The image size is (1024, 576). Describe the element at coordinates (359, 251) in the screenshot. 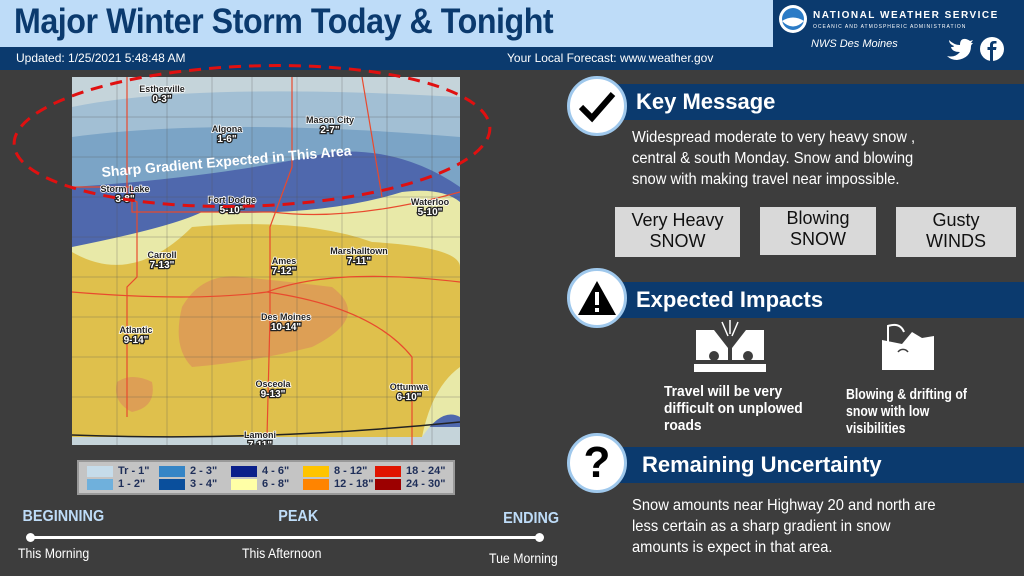

I see `city-name: Marshalltown` at that location.